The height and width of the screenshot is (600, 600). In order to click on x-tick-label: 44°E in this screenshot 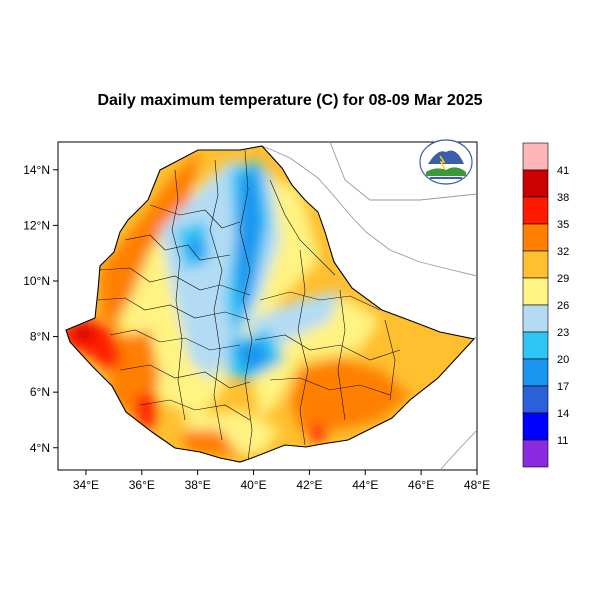, I will do `click(365, 485)`.